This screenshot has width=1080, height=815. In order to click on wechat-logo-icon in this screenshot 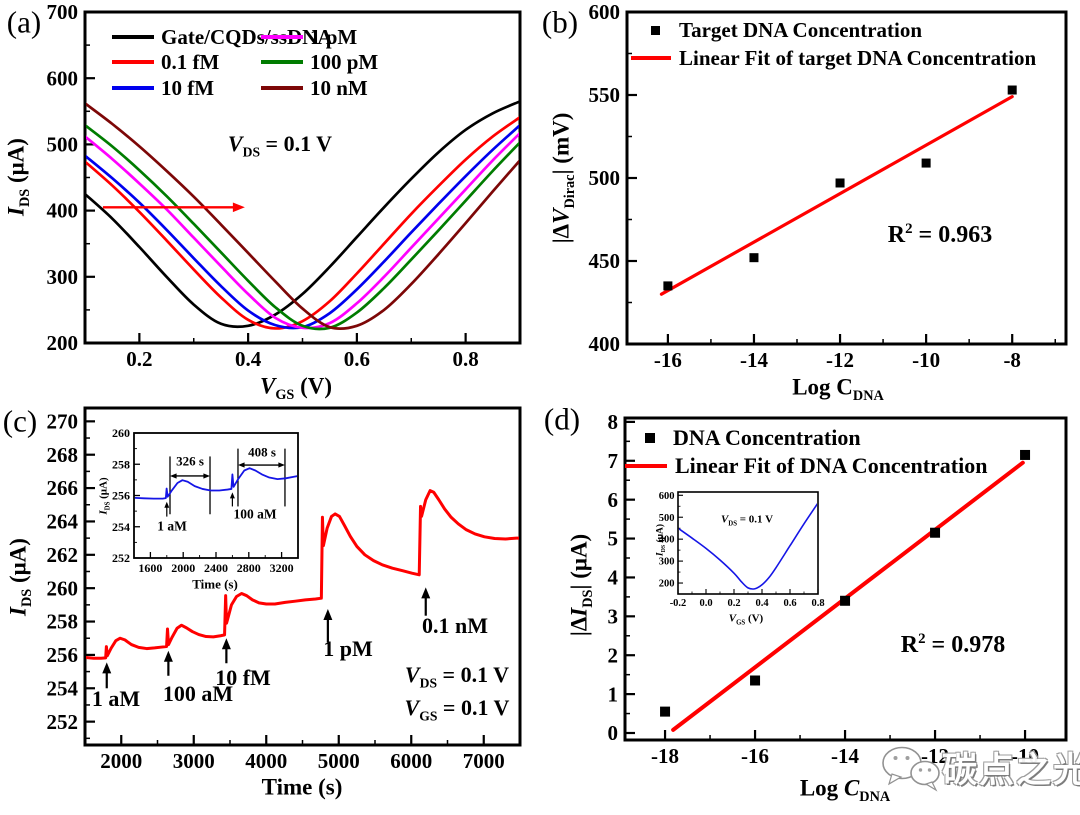, I will do `click(911, 769)`.